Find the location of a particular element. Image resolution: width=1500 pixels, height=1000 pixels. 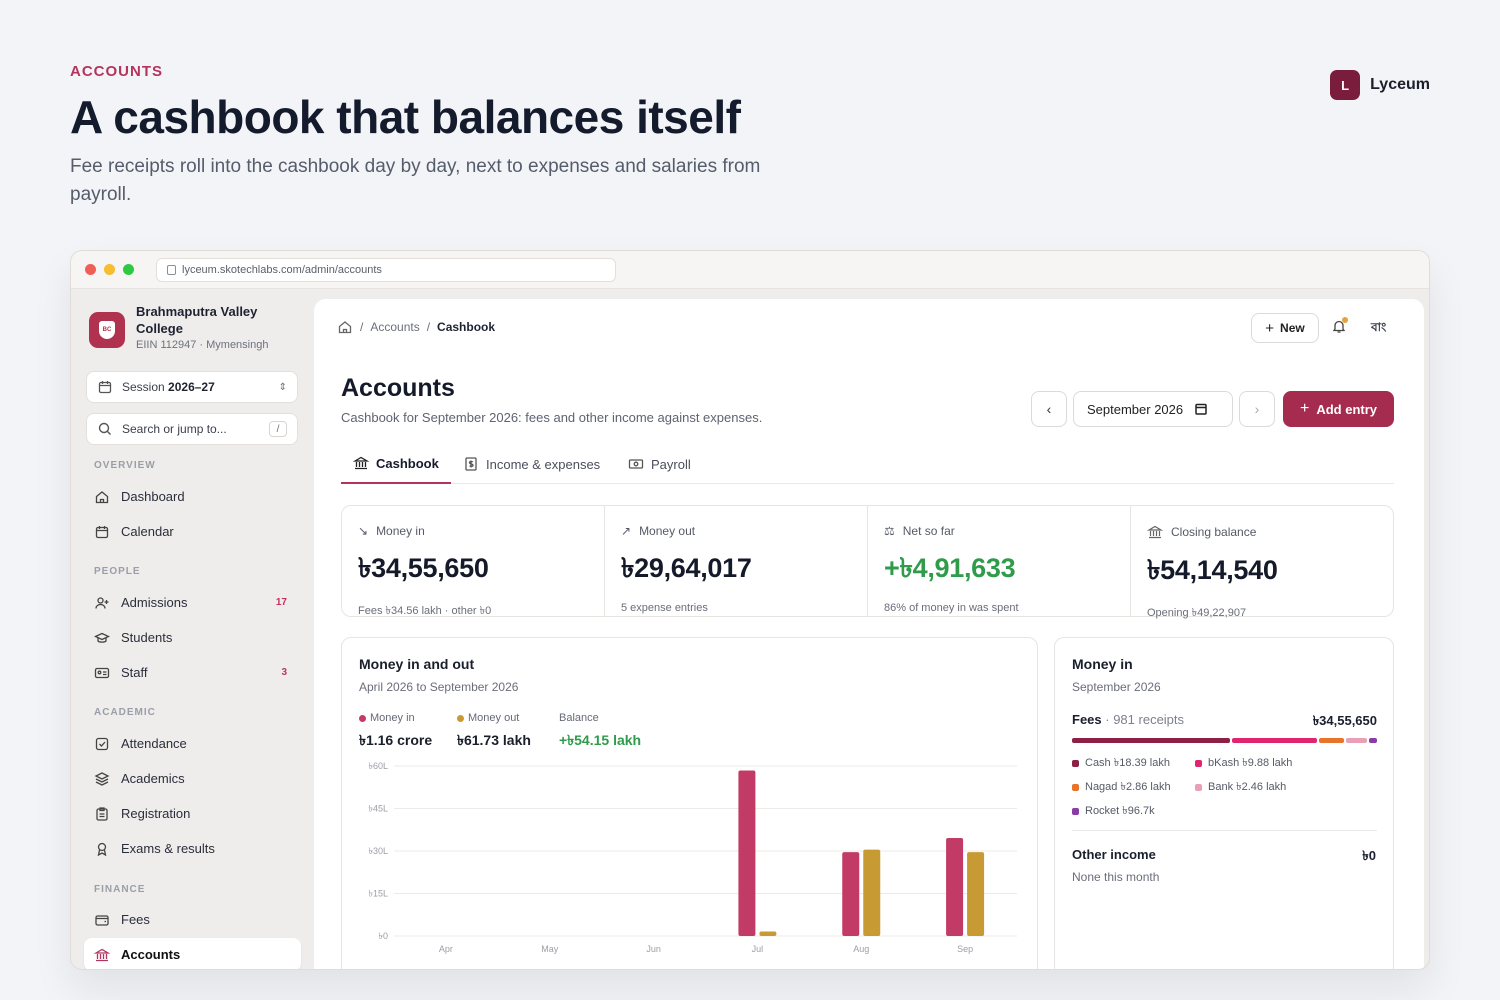

add-entry-button: + Add entry is located at coordinates (1338, 409).